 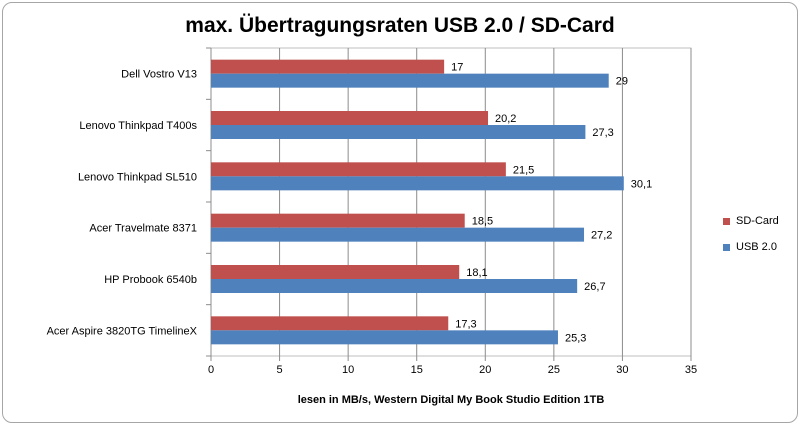 What do you see at coordinates (726, 221) in the screenshot?
I see `legend-swatch-sd-card` at bounding box center [726, 221].